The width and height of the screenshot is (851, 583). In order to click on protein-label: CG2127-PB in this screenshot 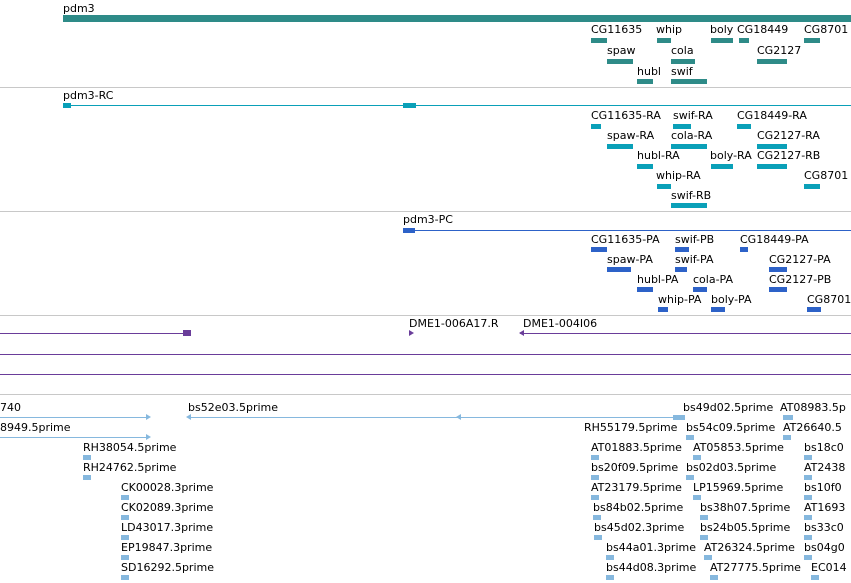, I will do `click(800, 279)`.